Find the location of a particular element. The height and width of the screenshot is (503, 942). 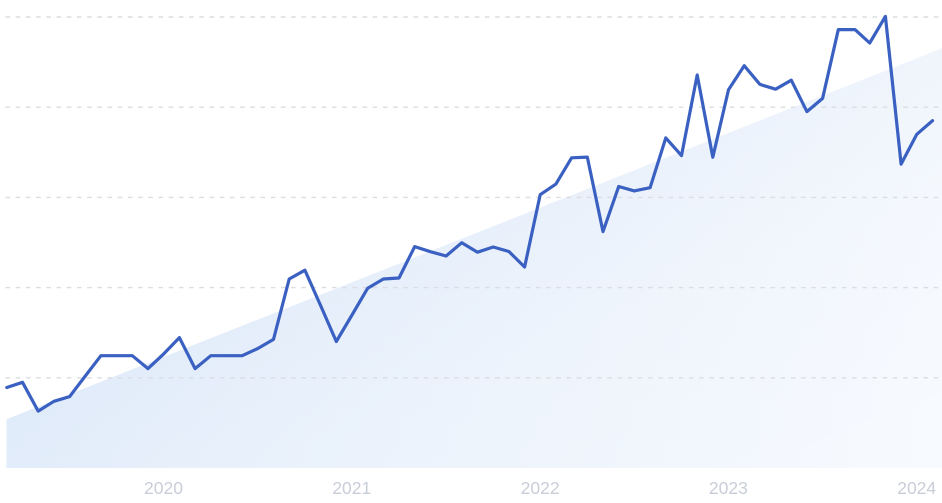

svg-text: 2020 is located at coordinates (163, 488).